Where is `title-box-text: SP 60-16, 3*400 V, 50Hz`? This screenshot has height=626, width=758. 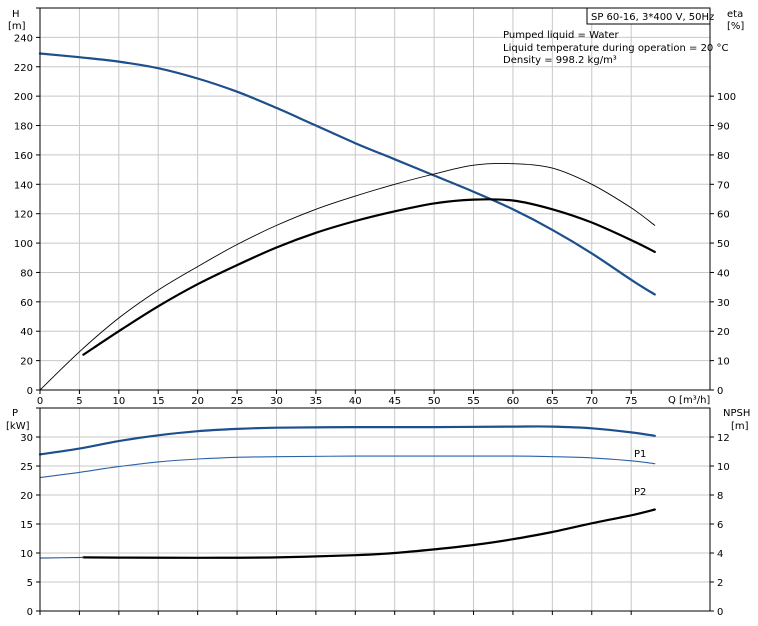
title-box-text: SP 60-16, 3*400 V, 50Hz is located at coordinates (652, 17).